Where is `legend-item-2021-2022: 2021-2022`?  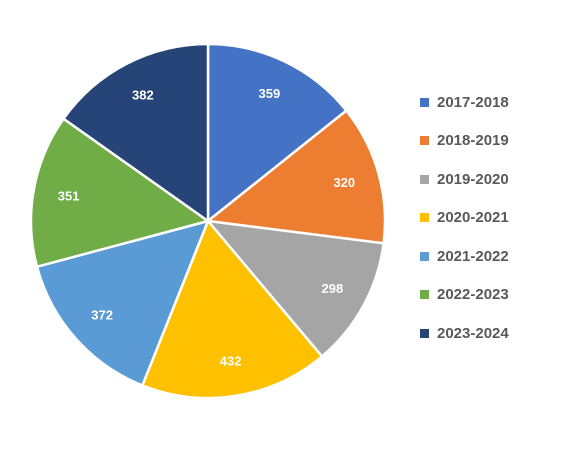
legend-item-2021-2022: 2021-2022 is located at coordinates (464, 256).